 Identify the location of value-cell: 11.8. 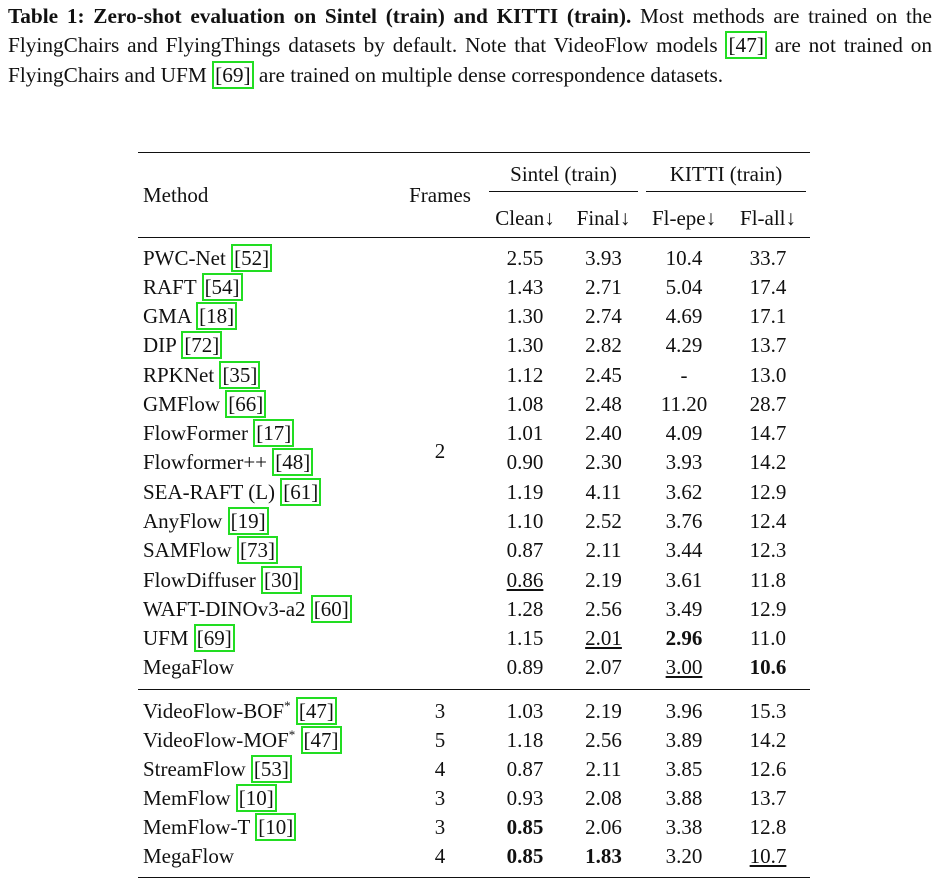
(768, 579).